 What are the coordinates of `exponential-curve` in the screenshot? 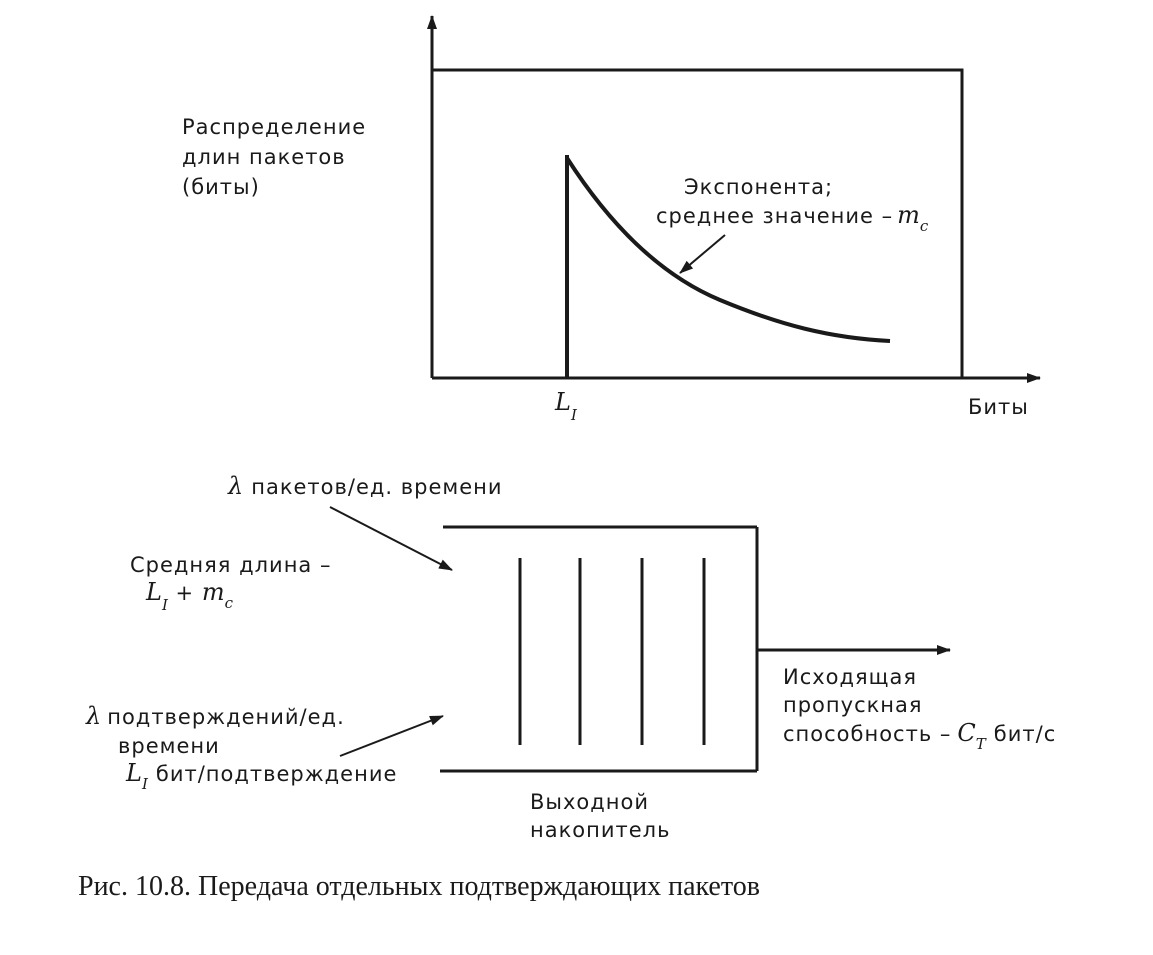 It's located at (728, 249).